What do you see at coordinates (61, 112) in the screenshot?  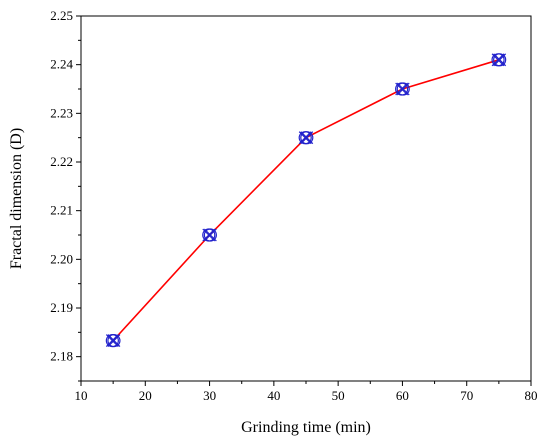 I see `y-tick-label: 2.23` at bounding box center [61, 112].